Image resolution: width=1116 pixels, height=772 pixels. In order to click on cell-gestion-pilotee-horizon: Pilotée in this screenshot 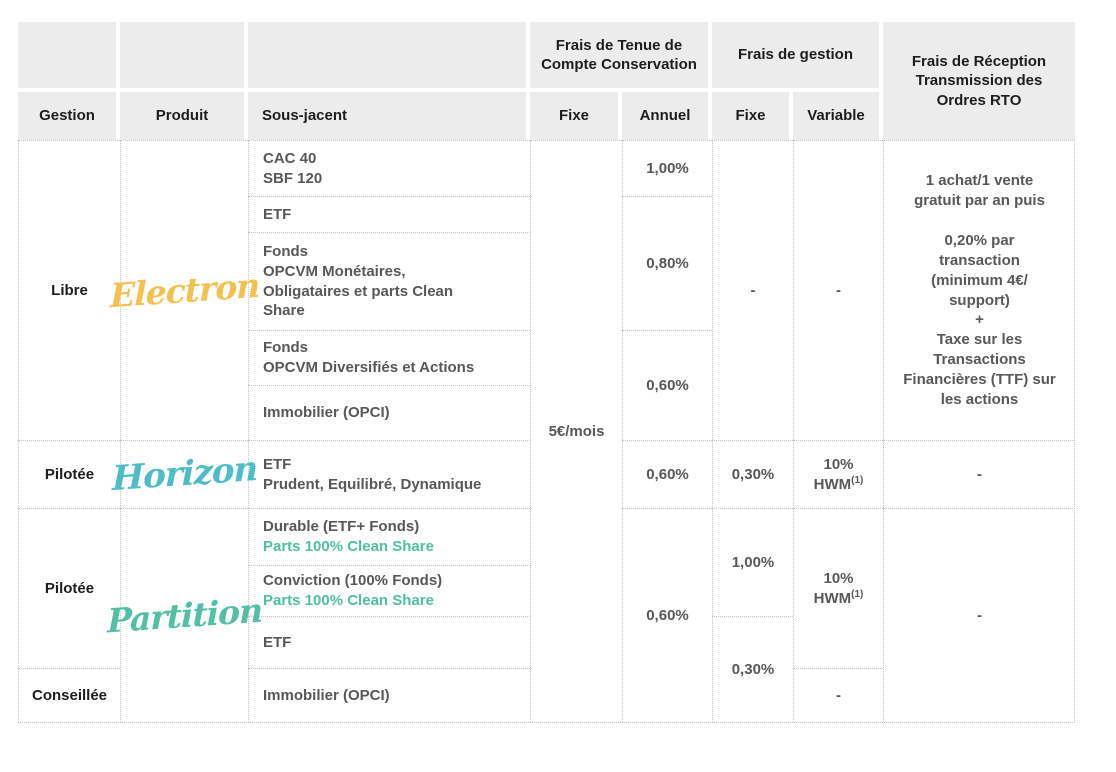, I will do `click(69, 474)`.